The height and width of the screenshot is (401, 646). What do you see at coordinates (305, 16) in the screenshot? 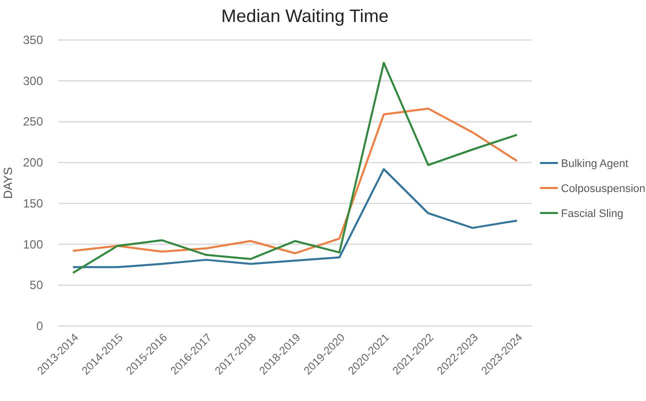
I see `chart-title: Median Waiting Time` at bounding box center [305, 16].